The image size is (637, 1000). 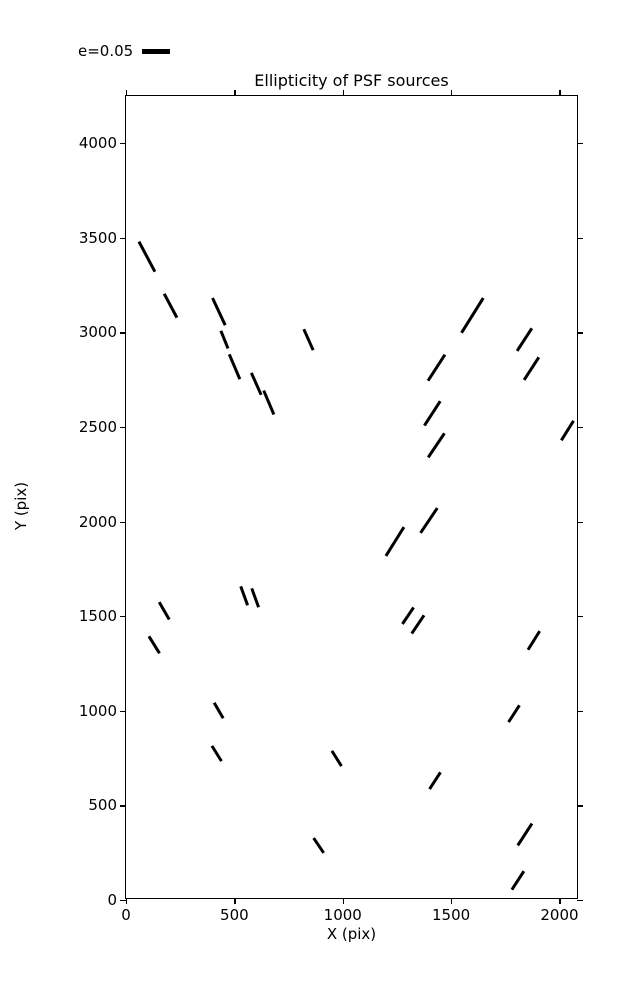 What do you see at coordinates (97, 332) in the screenshot?
I see `y-tick-label: 3000` at bounding box center [97, 332].